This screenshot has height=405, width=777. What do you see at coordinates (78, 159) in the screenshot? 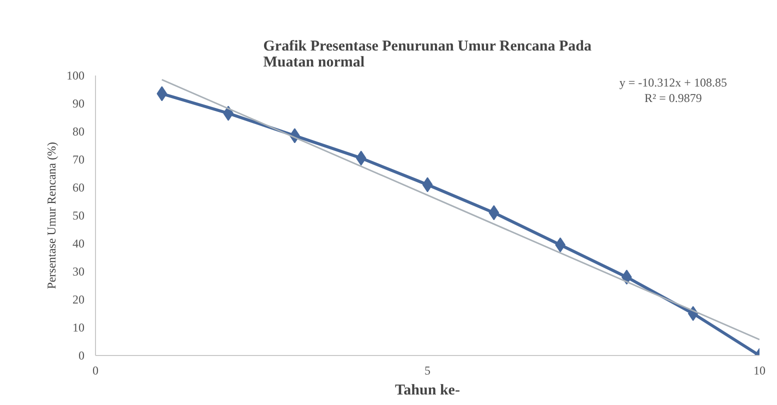
I see `y-tick-label: 70` at bounding box center [78, 159].